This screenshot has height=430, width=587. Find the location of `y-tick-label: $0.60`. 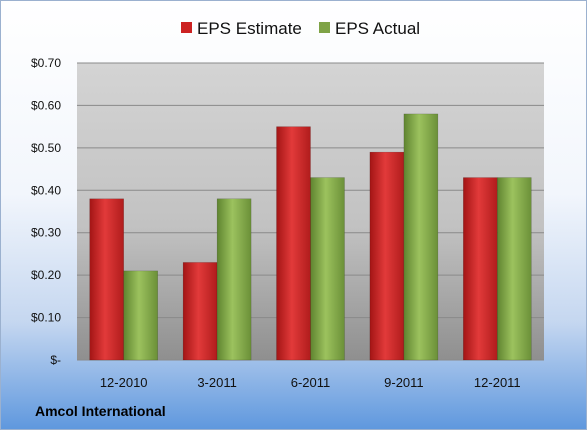

y-tick-label: $0.60 is located at coordinates (46, 105).